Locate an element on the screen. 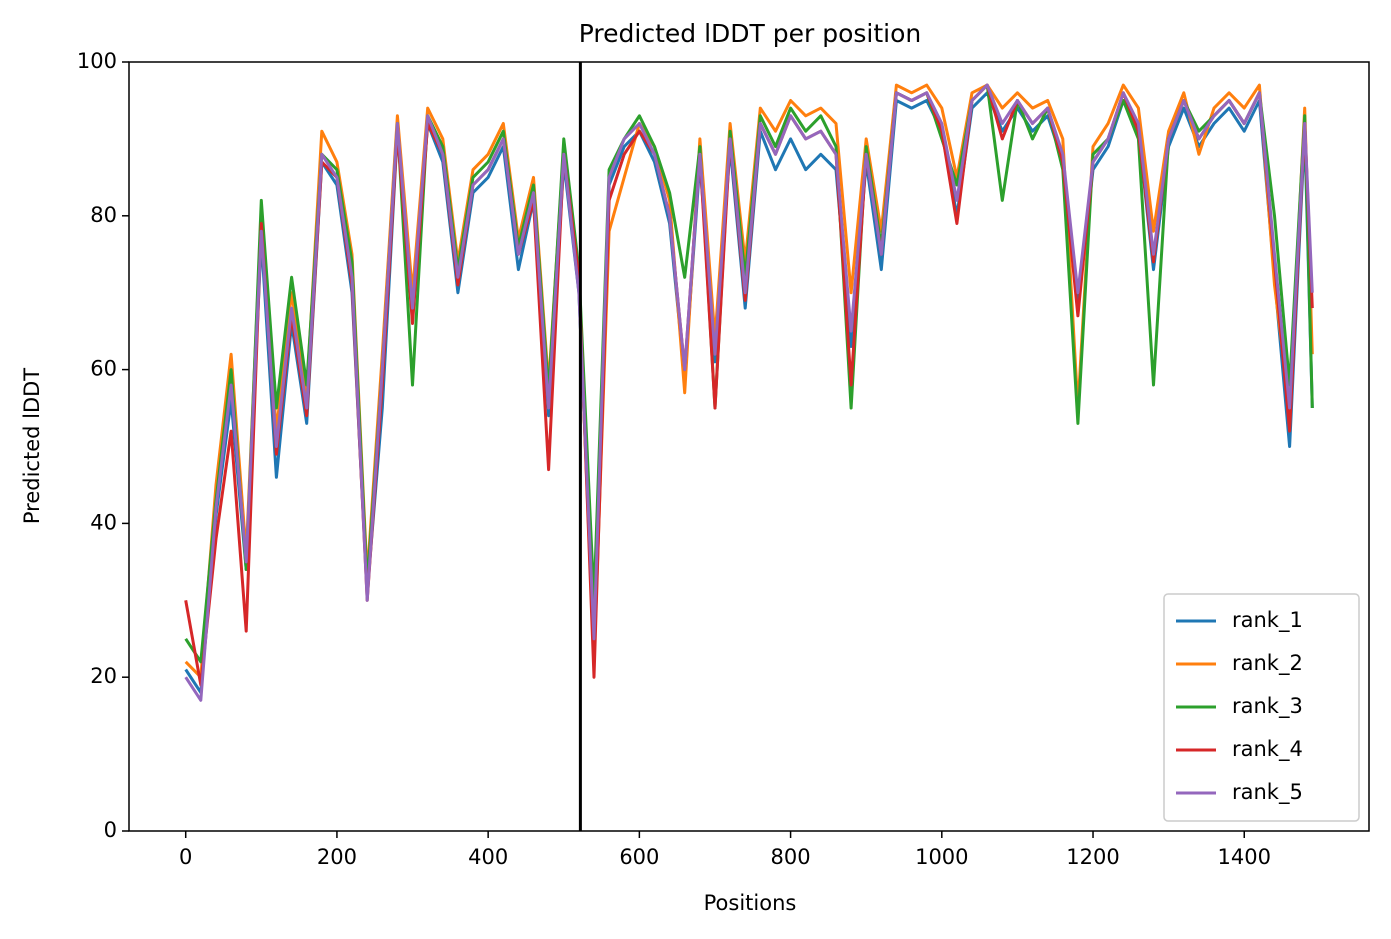 This screenshot has width=1391, height=939. legend-label: rank_2 is located at coordinates (1267, 663).